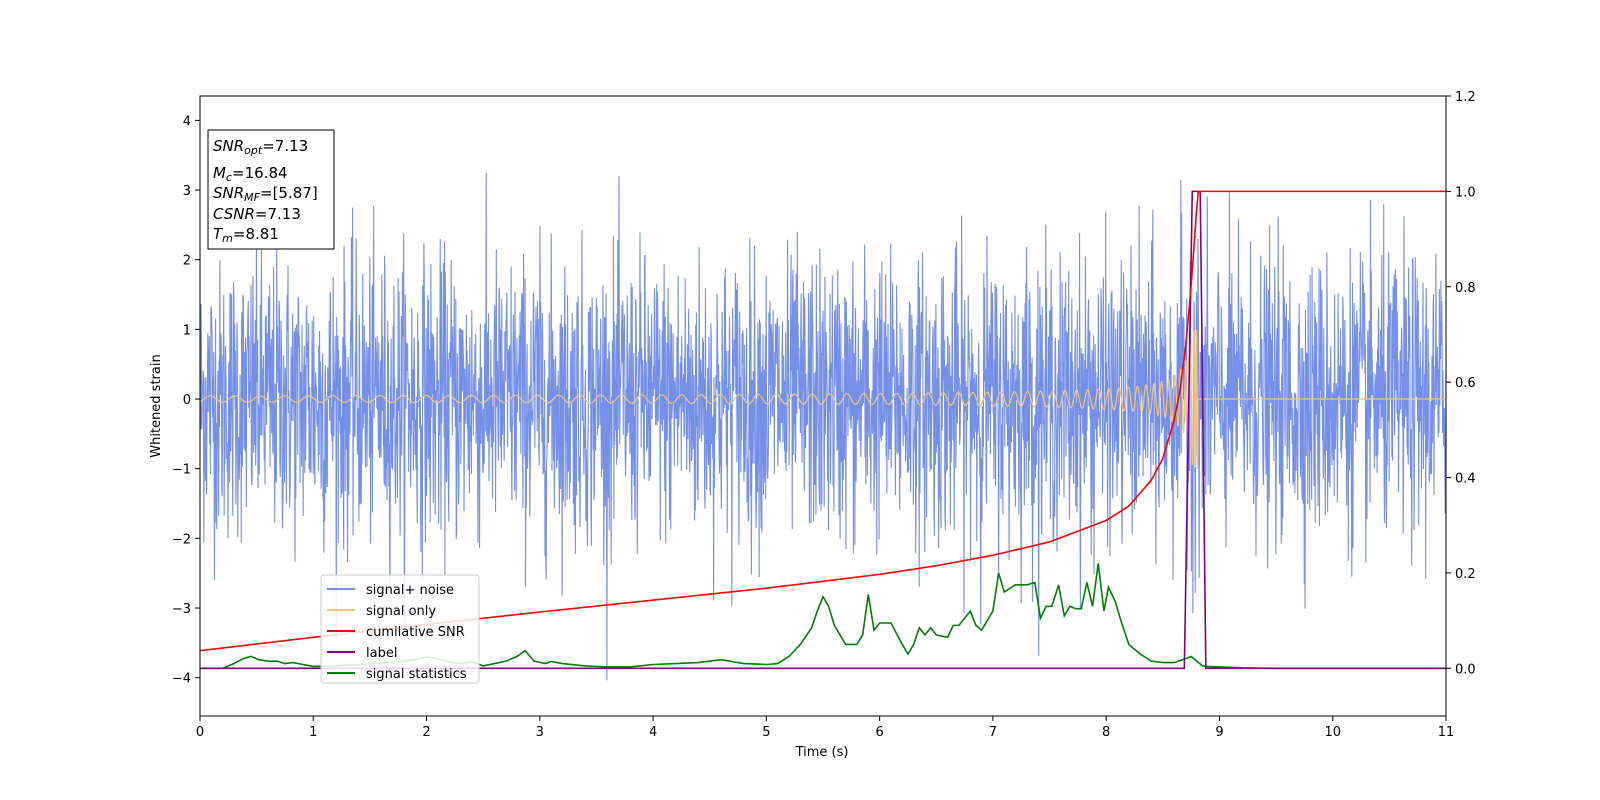  What do you see at coordinates (825, 728) in the screenshot?
I see `x-axis: 0 1 2 3 4 5 6 7 8 9 10 11` at bounding box center [825, 728].